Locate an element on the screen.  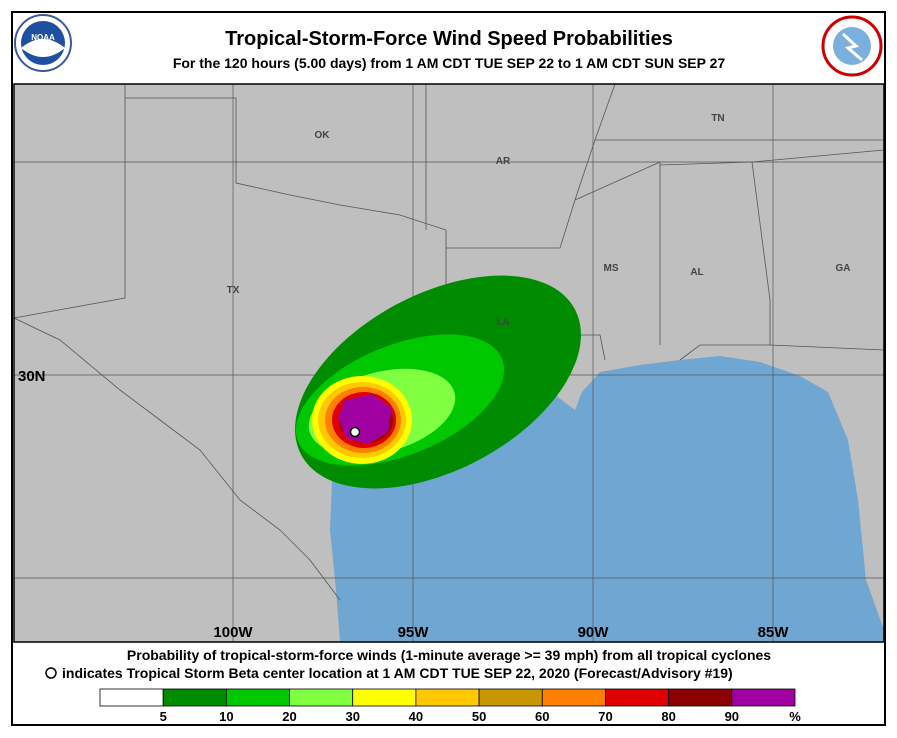
lat-label: 30N is located at coordinates (32, 376).